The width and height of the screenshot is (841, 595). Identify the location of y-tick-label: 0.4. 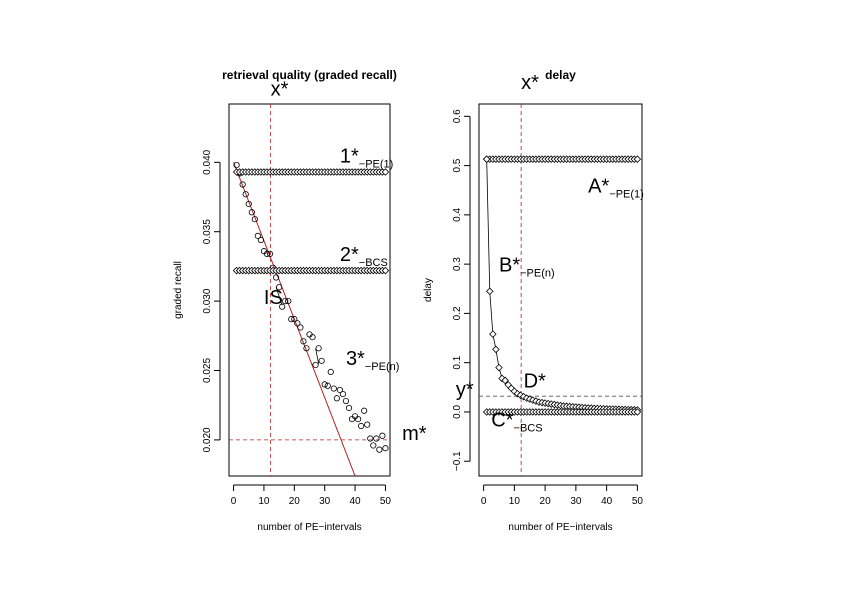
(457, 214).